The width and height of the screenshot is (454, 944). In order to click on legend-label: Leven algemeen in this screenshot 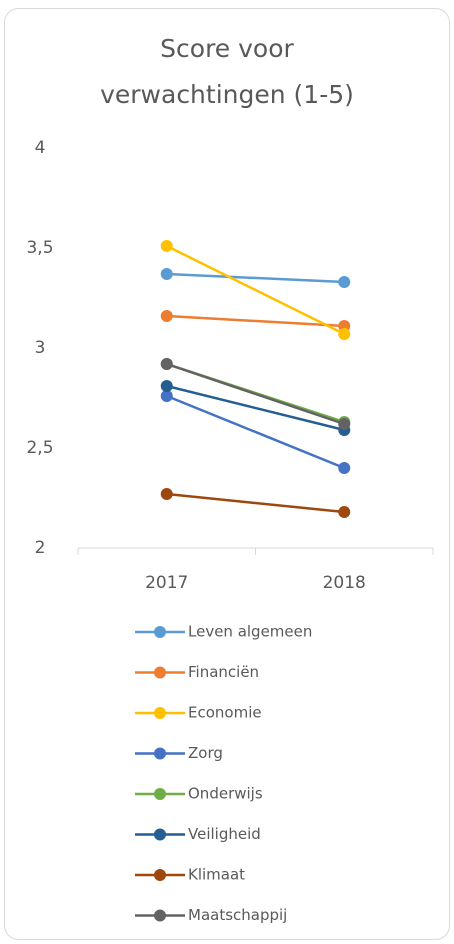, I will do `click(250, 632)`.